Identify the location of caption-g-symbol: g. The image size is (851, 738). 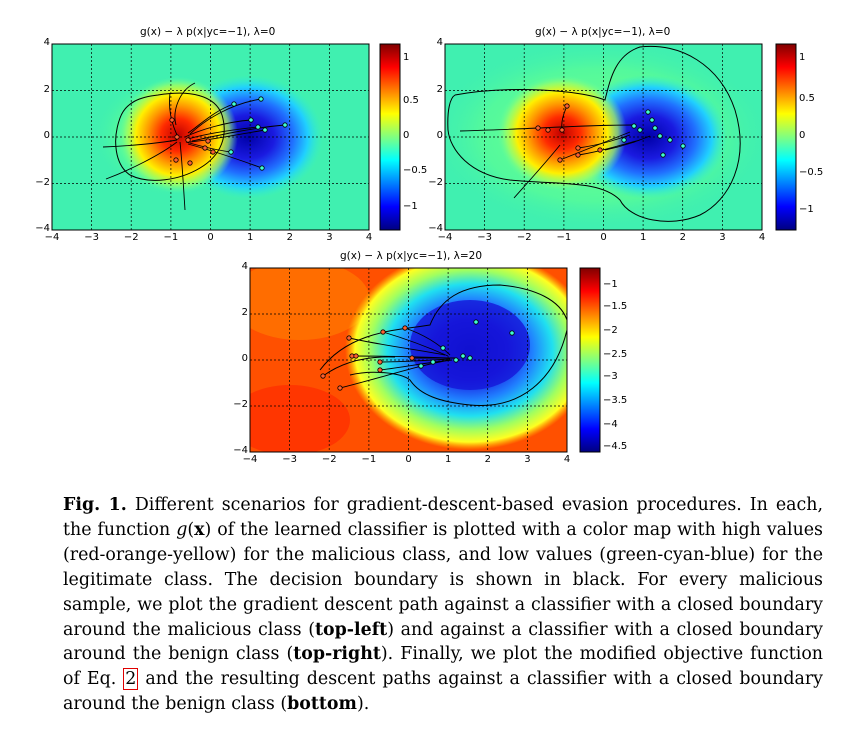
(182, 529).